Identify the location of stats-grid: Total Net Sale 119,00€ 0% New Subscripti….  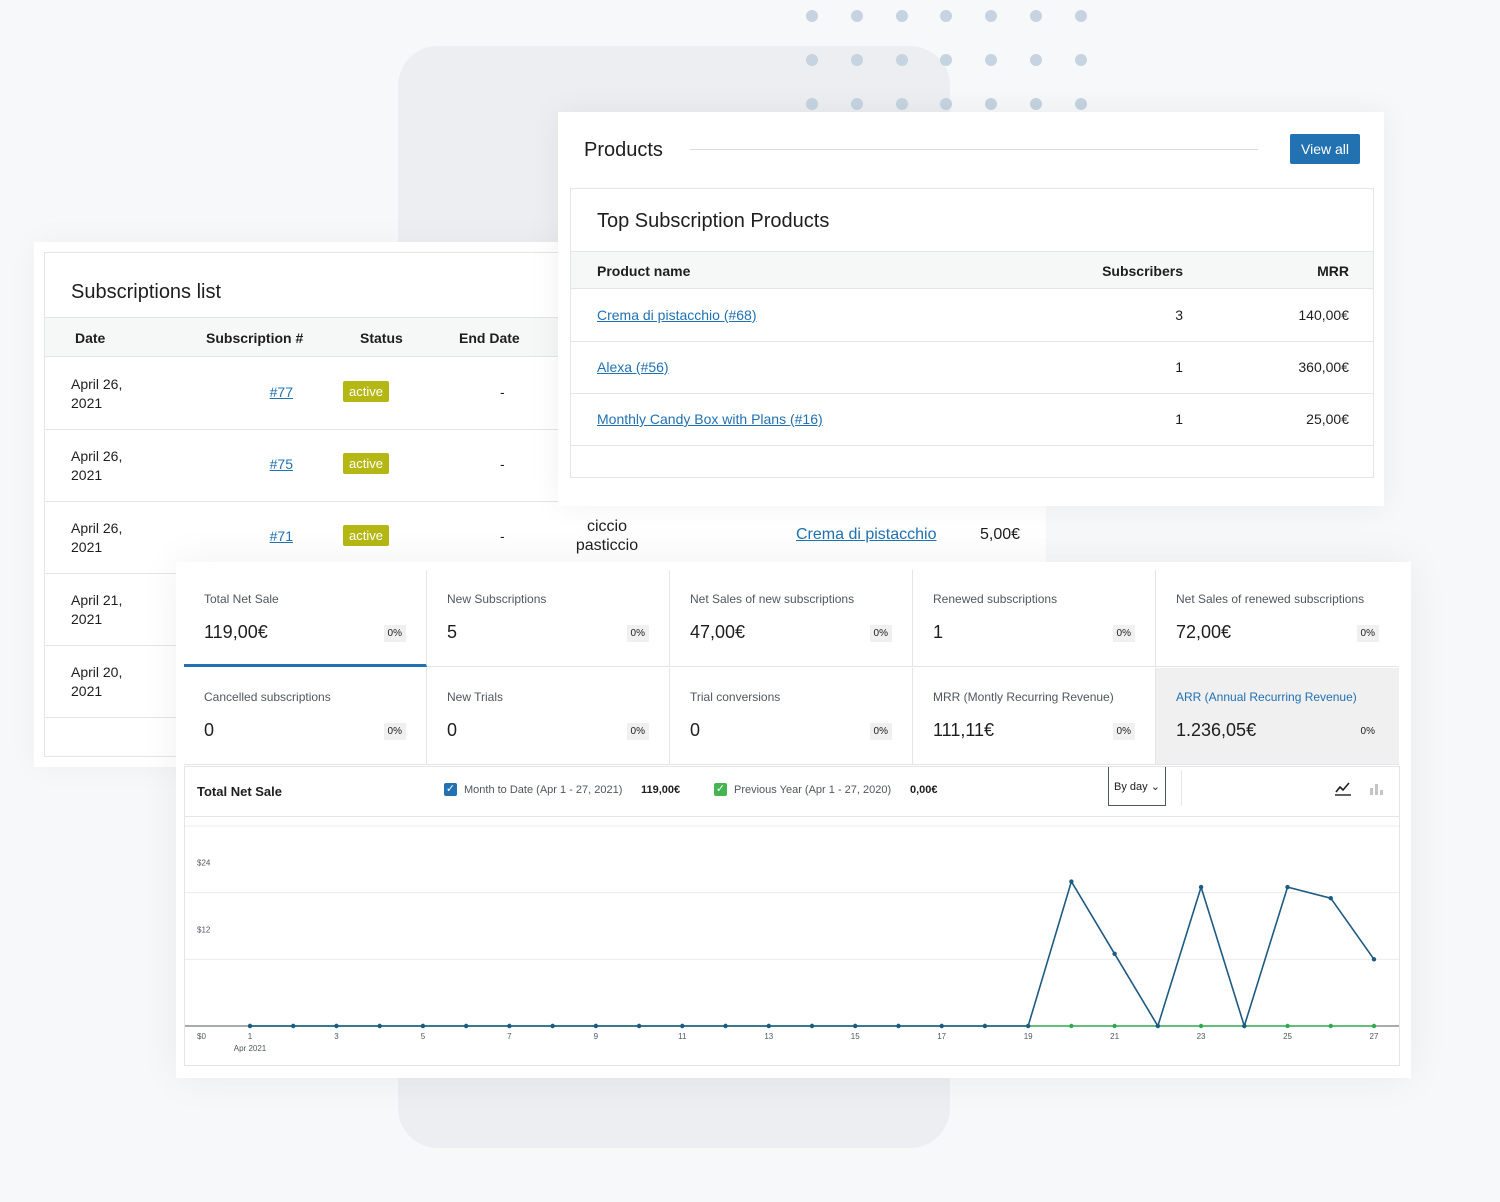
(792, 668).